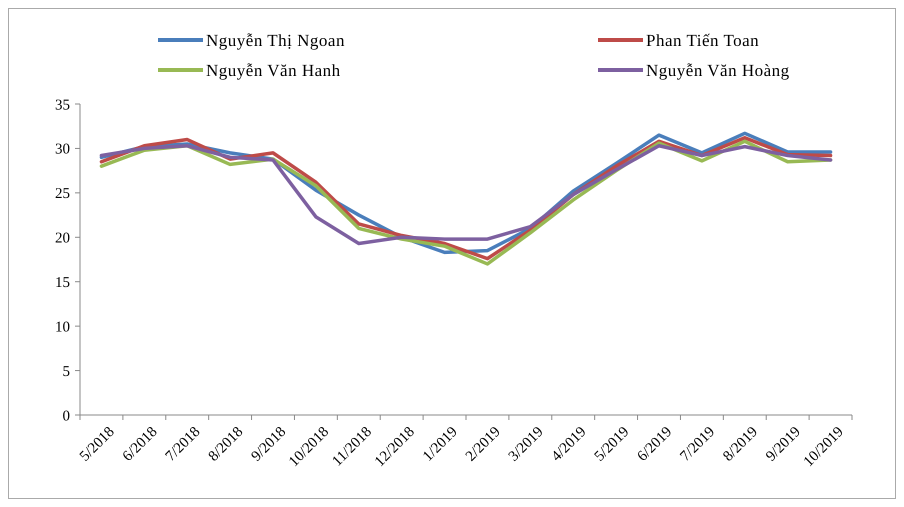 This screenshot has width=904, height=507. Describe the element at coordinates (273, 70) in the screenshot. I see `legend-label: Nguyễn Văn Hanh` at that location.